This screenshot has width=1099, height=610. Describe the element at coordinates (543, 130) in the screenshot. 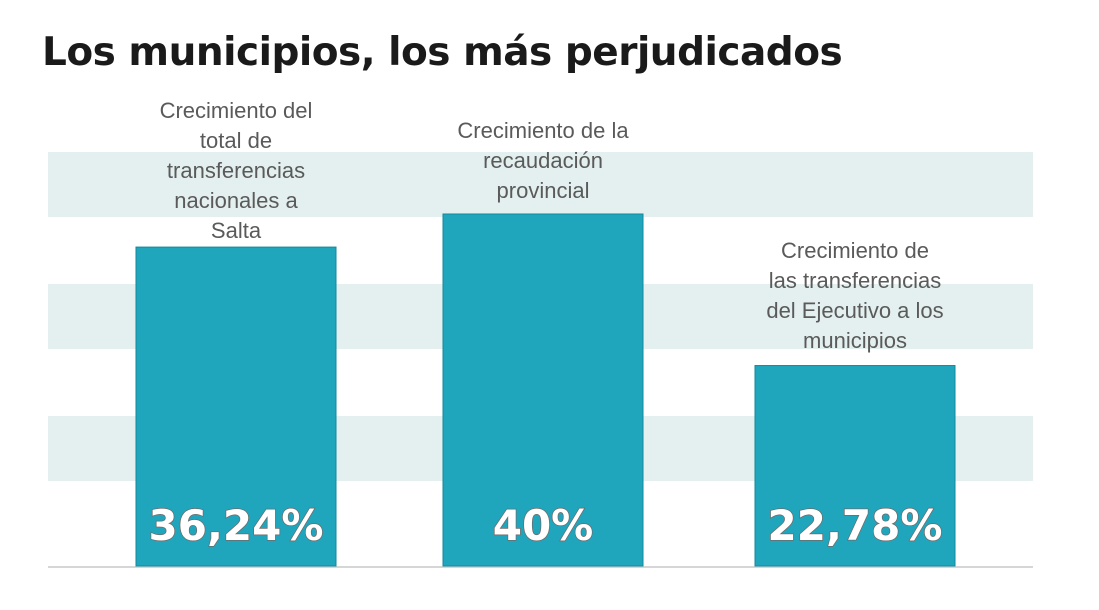

I see `category-label-line: Crecimiento de la` at that location.